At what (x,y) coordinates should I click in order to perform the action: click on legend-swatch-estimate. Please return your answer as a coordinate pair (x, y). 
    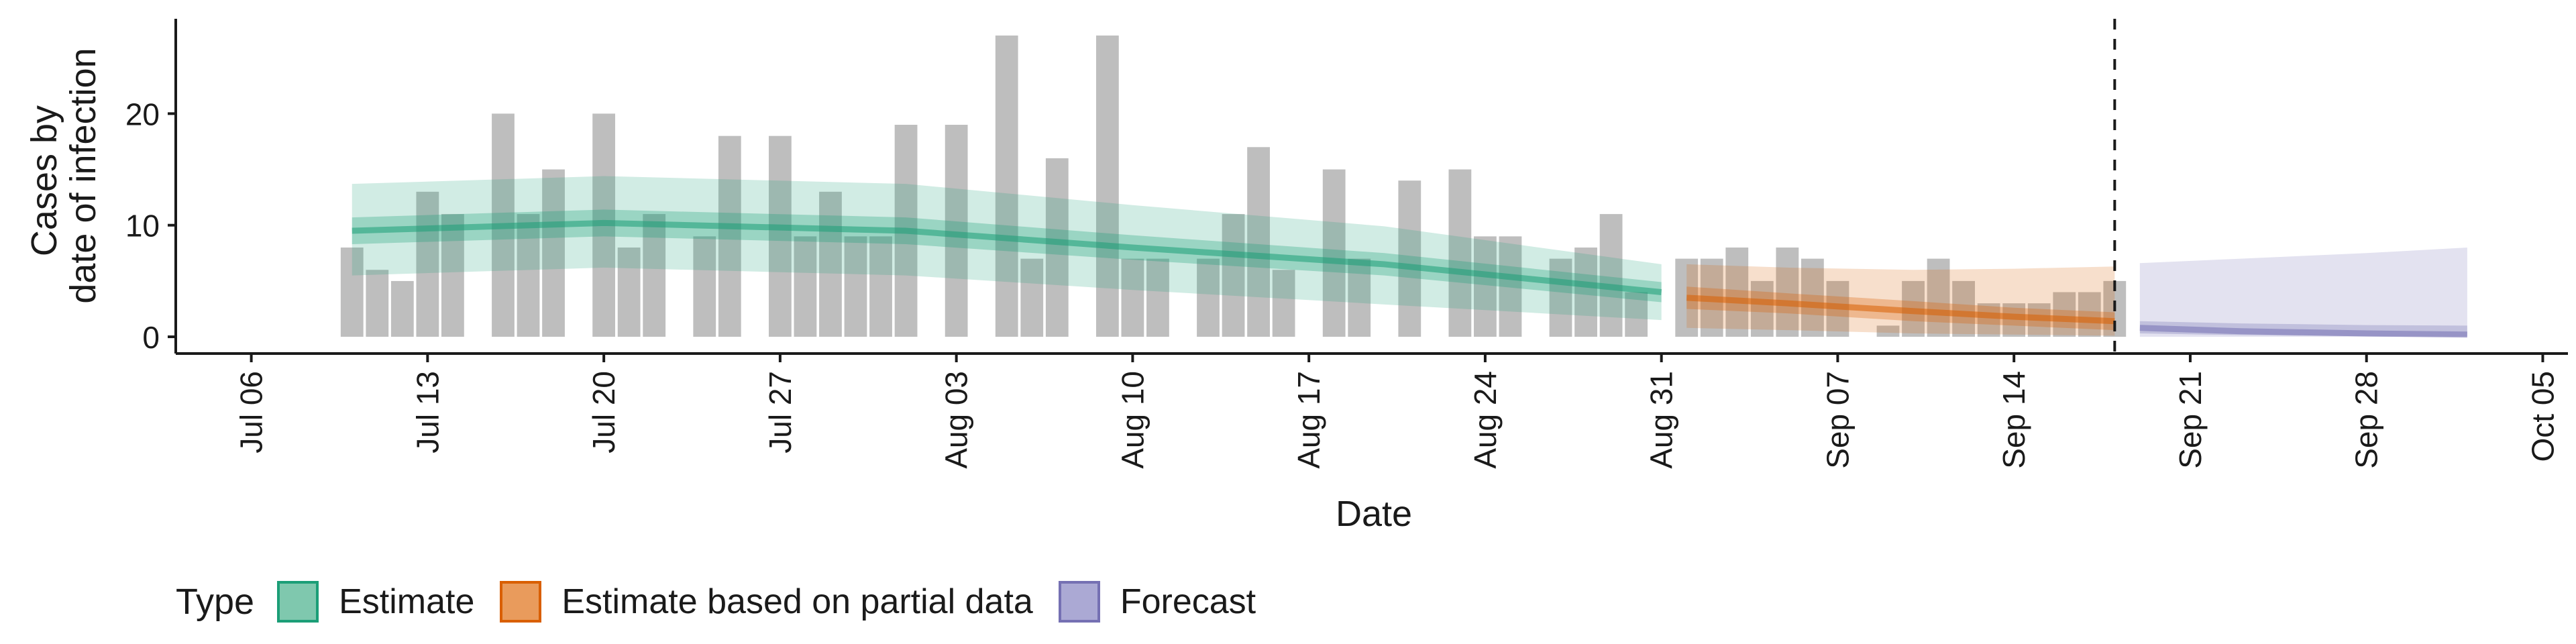
    Looking at the image, I should click on (298, 602).